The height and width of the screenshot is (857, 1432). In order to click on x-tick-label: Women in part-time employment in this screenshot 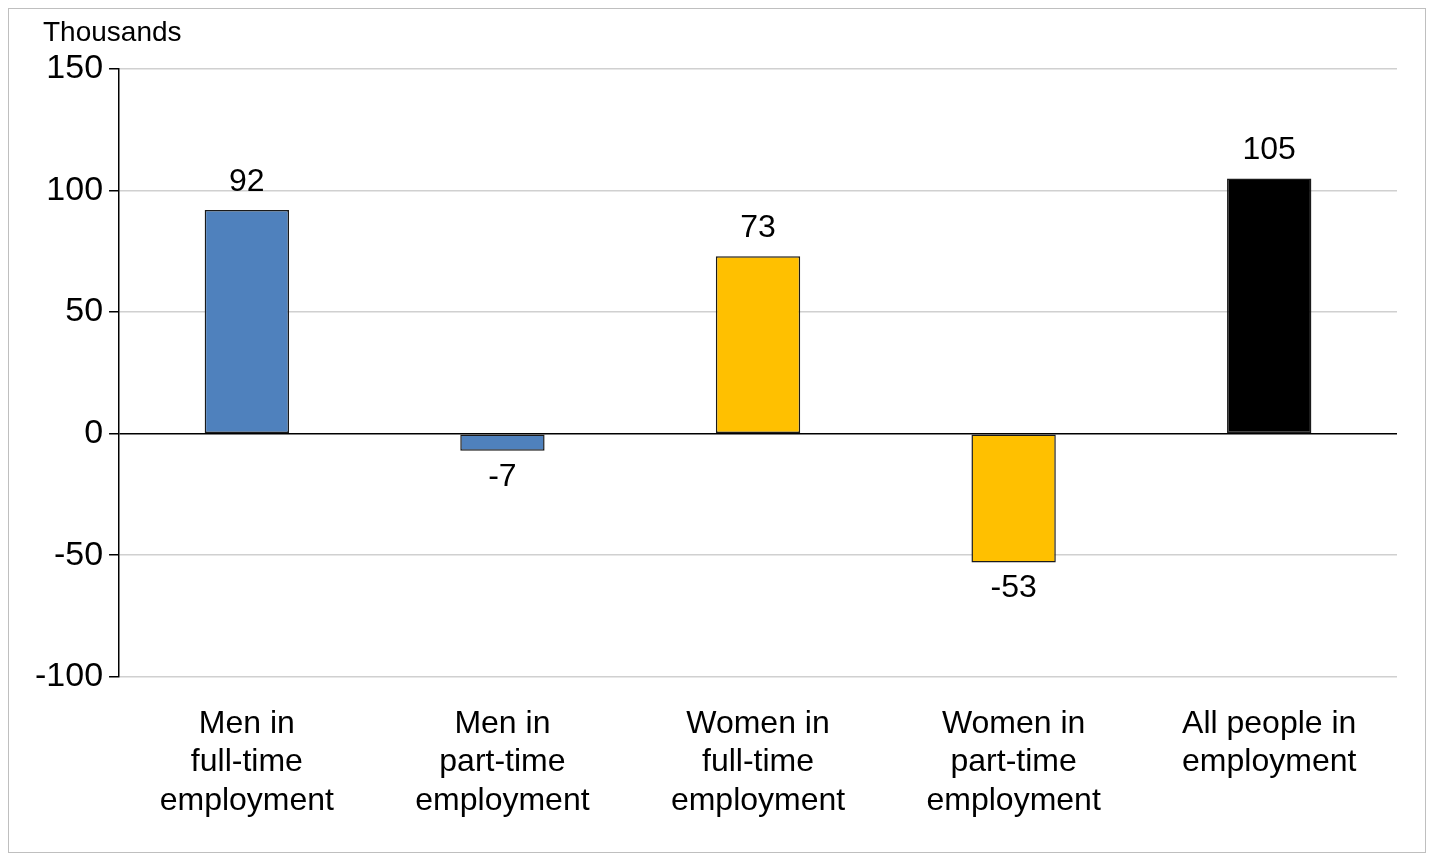, I will do `click(1013, 760)`.